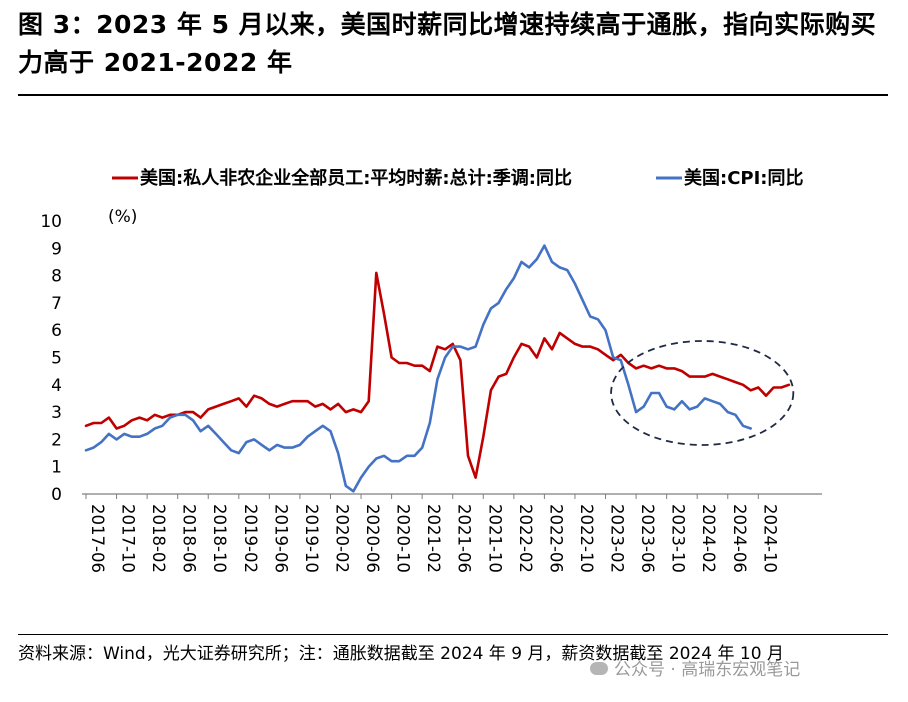  Describe the element at coordinates (250, 538) in the screenshot. I see `x-tick-label: 2019-02` at that location.